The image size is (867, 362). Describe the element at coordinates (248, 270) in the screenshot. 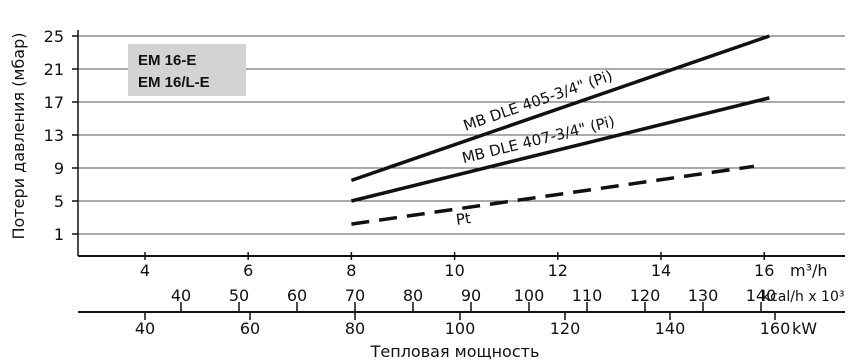

I see `x-tick-label-m3h: 6` at that location.